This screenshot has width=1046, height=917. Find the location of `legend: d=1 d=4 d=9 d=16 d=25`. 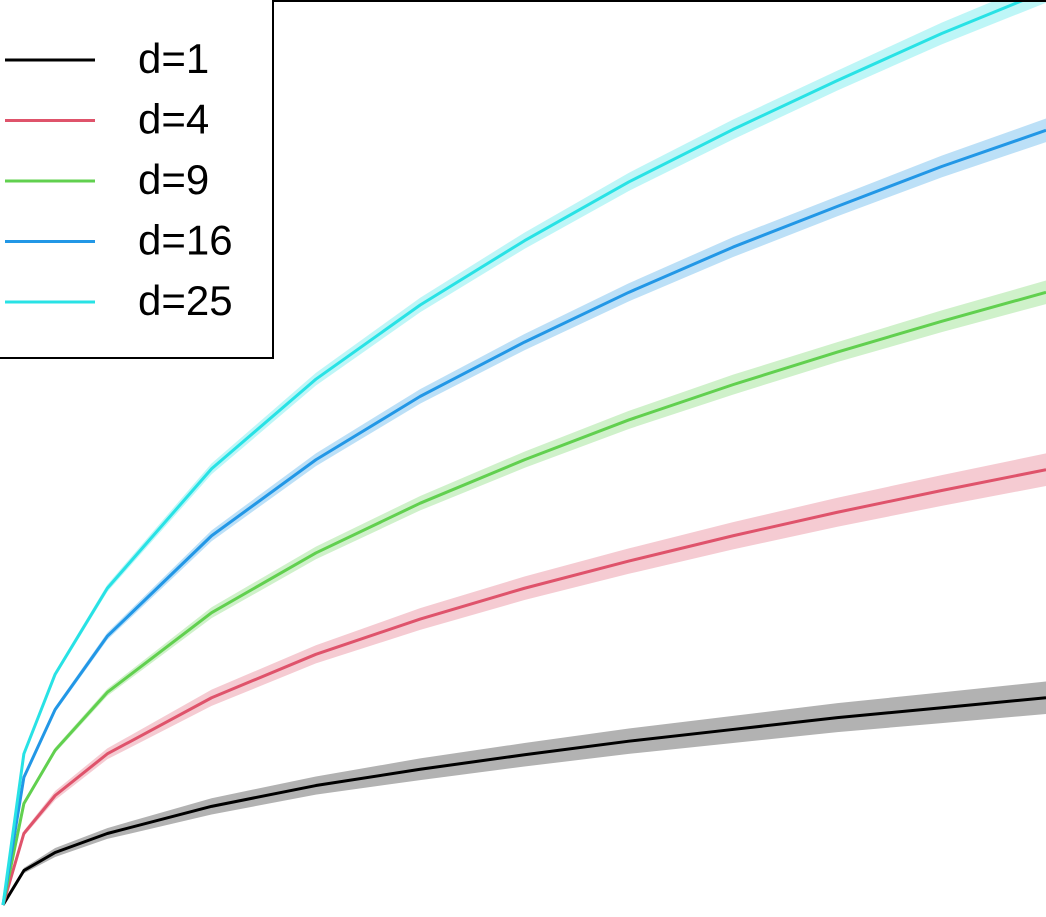

legend: d=1 d=4 d=9 d=16 d=25 is located at coordinates (137, 179).